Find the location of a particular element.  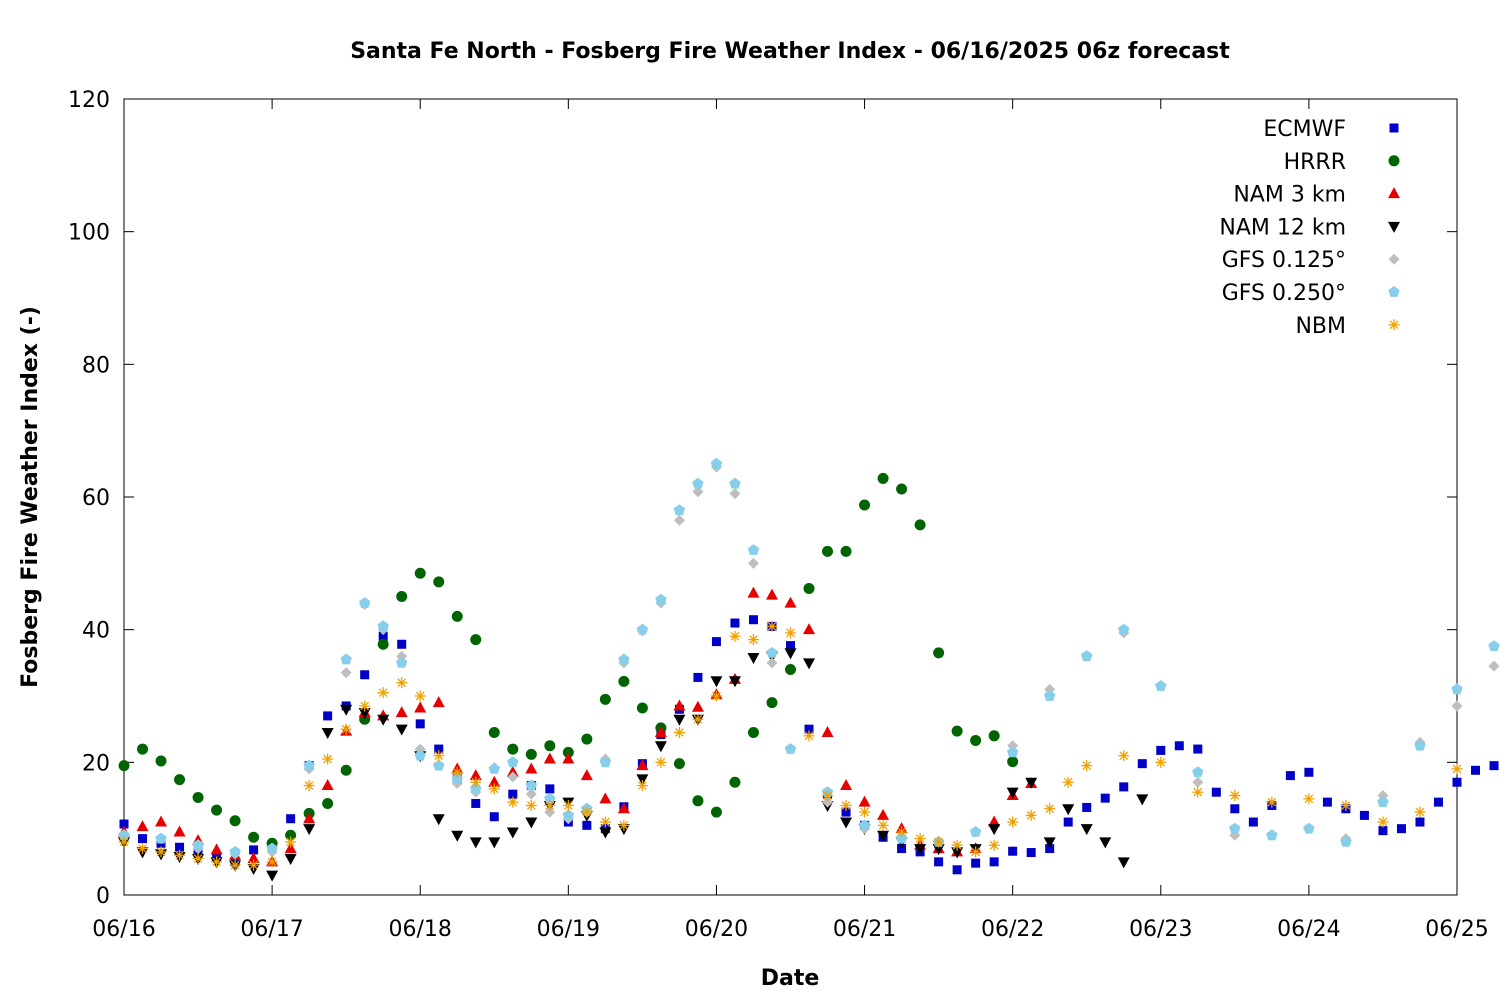

x-tick-label: 06/23 is located at coordinates (1160, 929).